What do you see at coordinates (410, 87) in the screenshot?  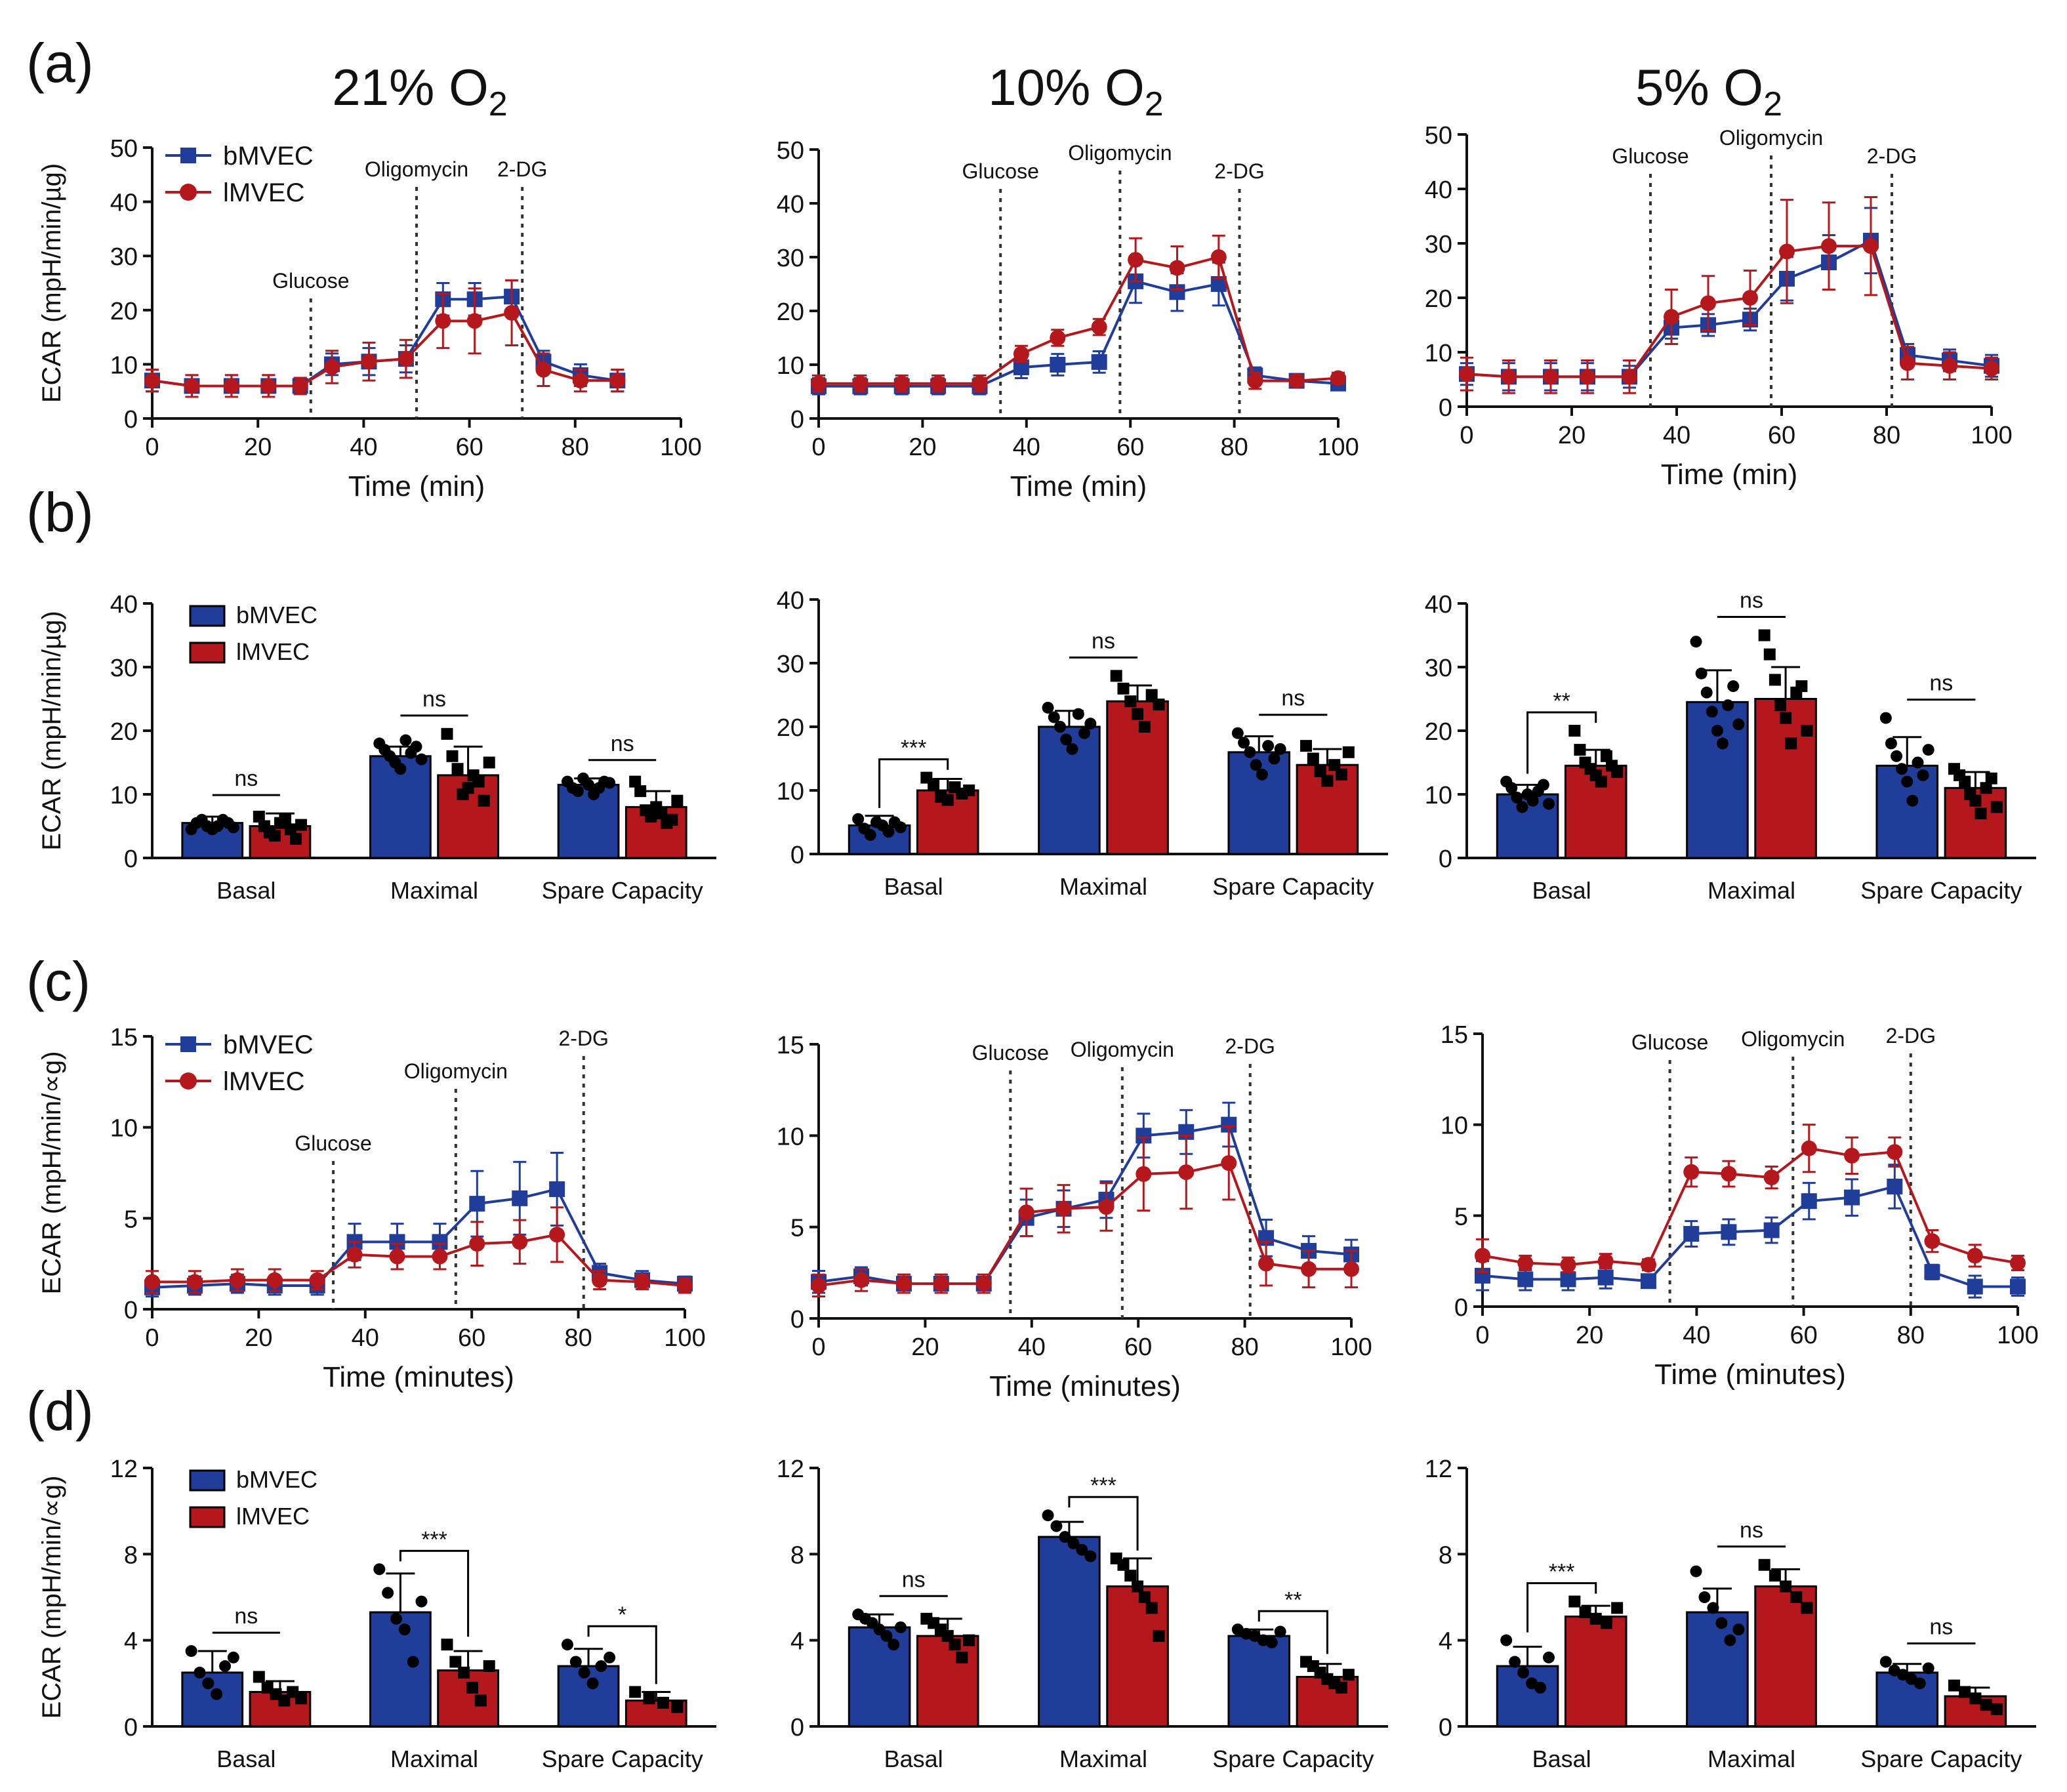 I see `column-title-21-main: 21% O` at bounding box center [410, 87].